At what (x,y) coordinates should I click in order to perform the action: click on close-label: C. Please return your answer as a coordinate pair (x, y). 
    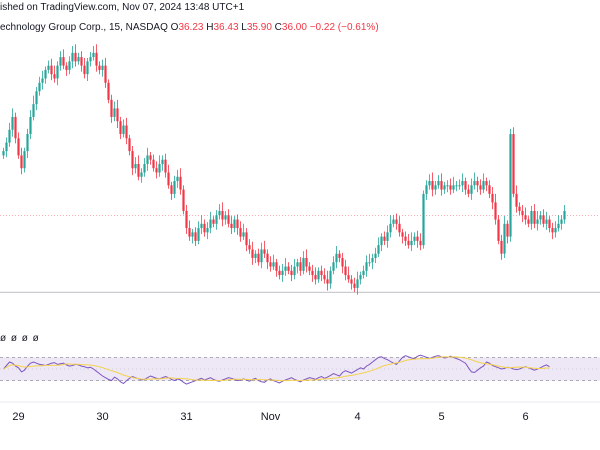
    Looking at the image, I should click on (278, 27).